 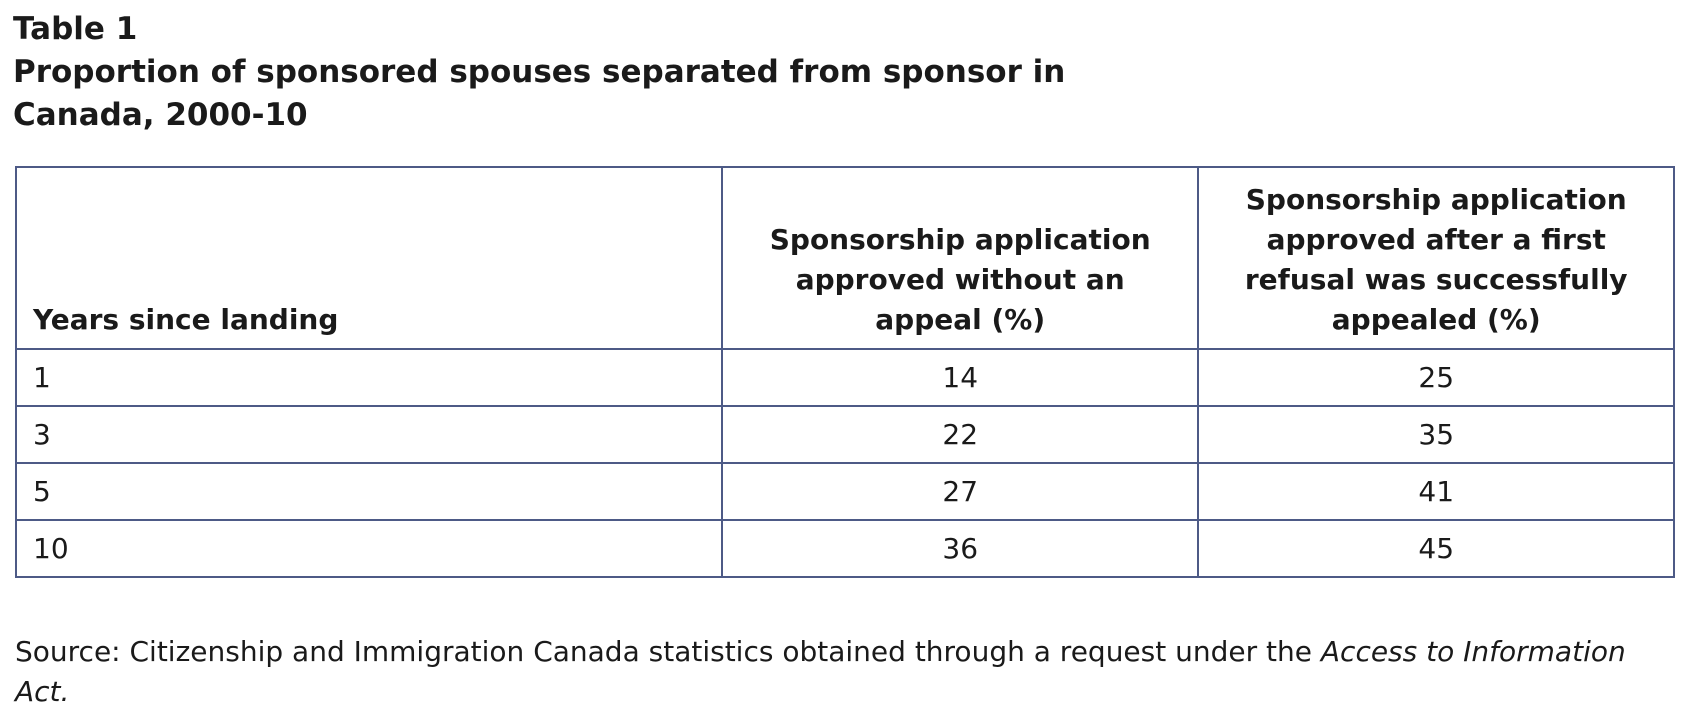 What do you see at coordinates (75, 29) in the screenshot?
I see `table-label: Table 1` at bounding box center [75, 29].